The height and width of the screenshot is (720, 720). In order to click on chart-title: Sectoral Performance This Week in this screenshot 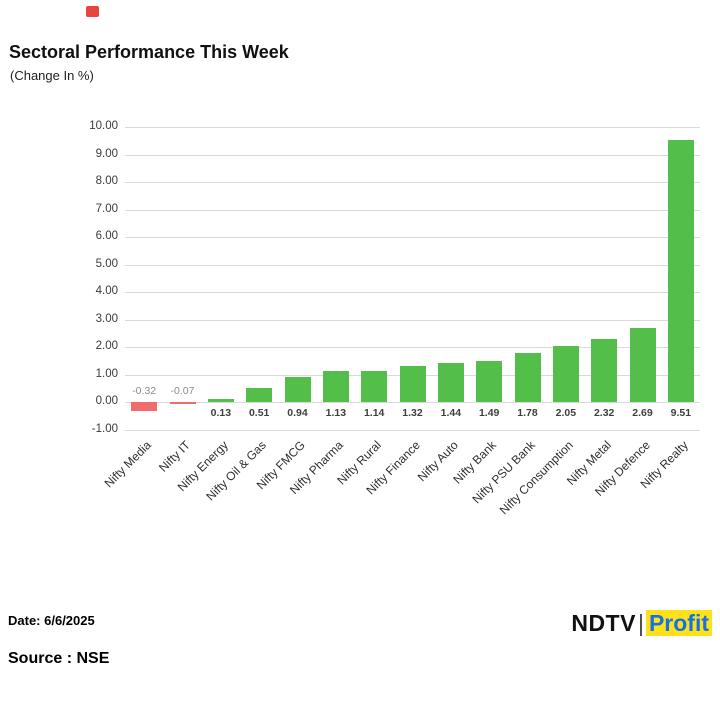, I will do `click(149, 52)`.